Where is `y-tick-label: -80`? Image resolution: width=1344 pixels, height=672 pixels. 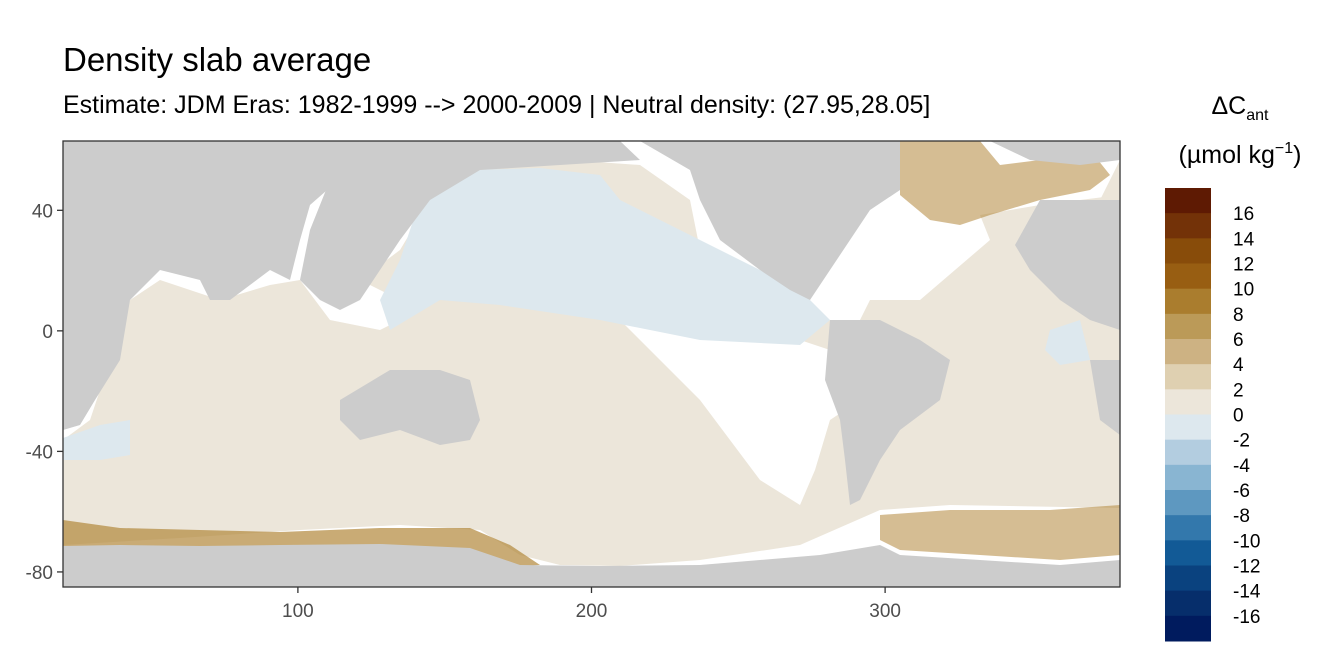 y-tick-label: -80 is located at coordinates (39, 573).